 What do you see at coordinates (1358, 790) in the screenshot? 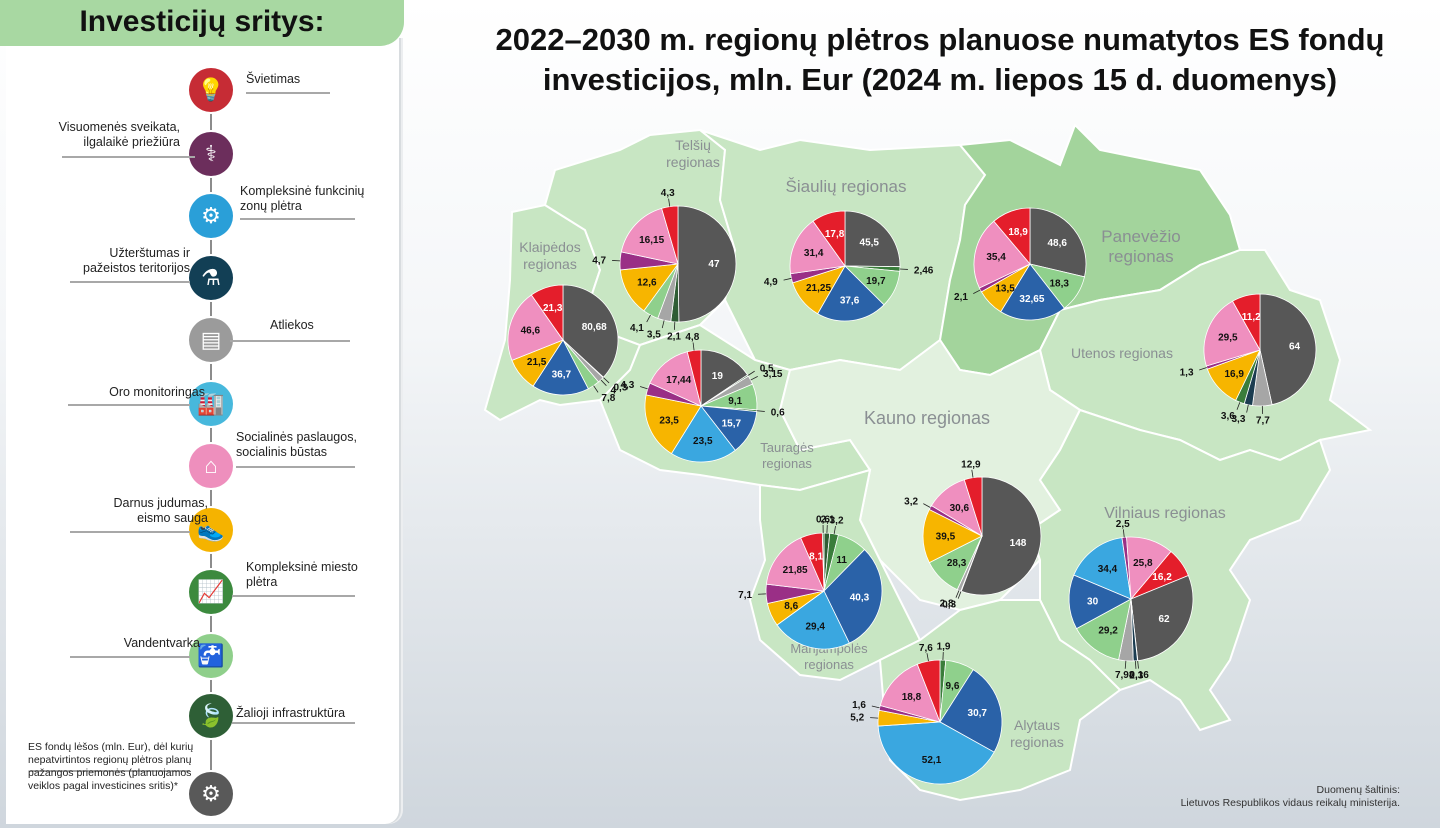
I see `source-heading: Duomenų šaltinis:` at bounding box center [1358, 790].